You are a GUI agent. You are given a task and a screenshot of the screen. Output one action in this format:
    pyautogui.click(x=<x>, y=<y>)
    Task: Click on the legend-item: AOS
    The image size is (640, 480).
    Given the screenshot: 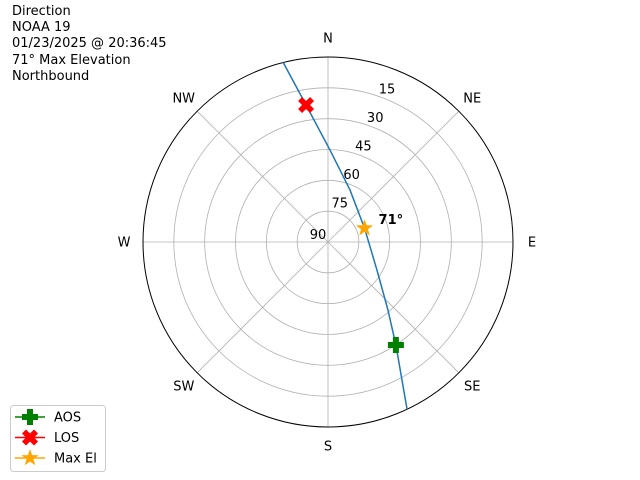 What is the action you would take?
    pyautogui.click(x=48, y=417)
    